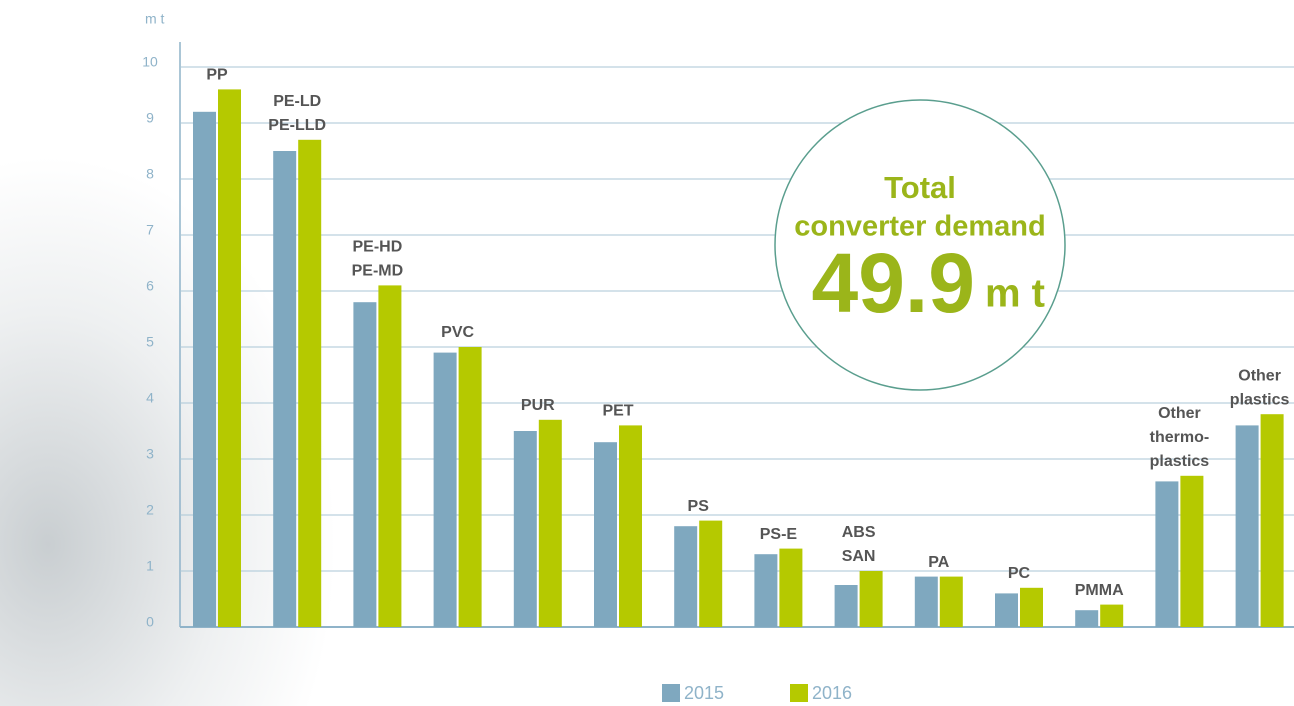 Image resolution: width=1294 pixels, height=706 pixels. I want to click on category-label: SAN, so click(859, 556).